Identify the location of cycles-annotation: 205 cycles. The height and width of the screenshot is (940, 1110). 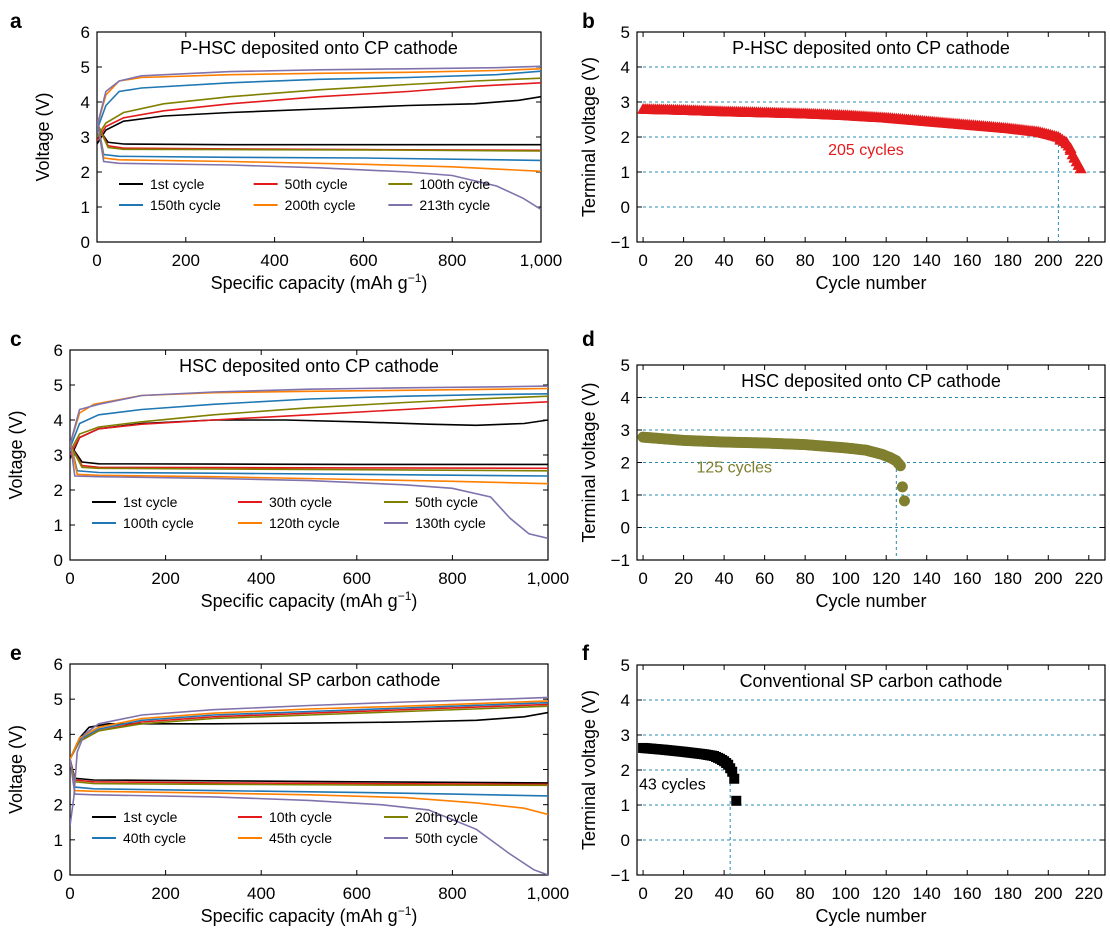
(866, 150).